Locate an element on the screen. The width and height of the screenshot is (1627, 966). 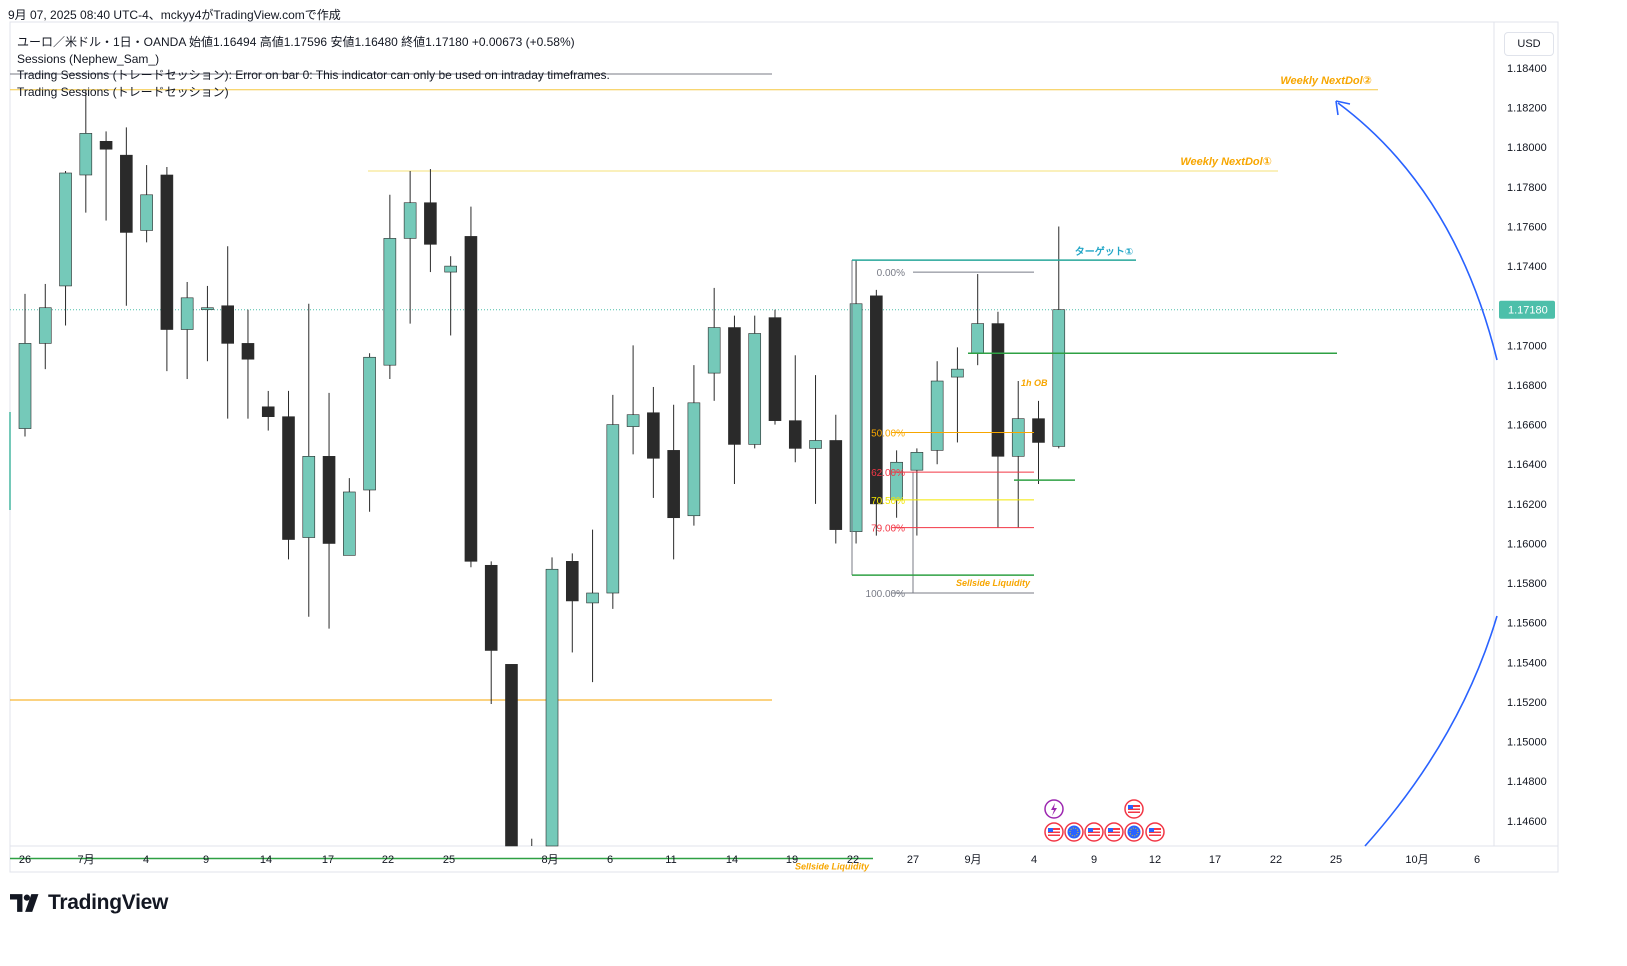
candle-9/5 is located at coordinates (1059, 378).